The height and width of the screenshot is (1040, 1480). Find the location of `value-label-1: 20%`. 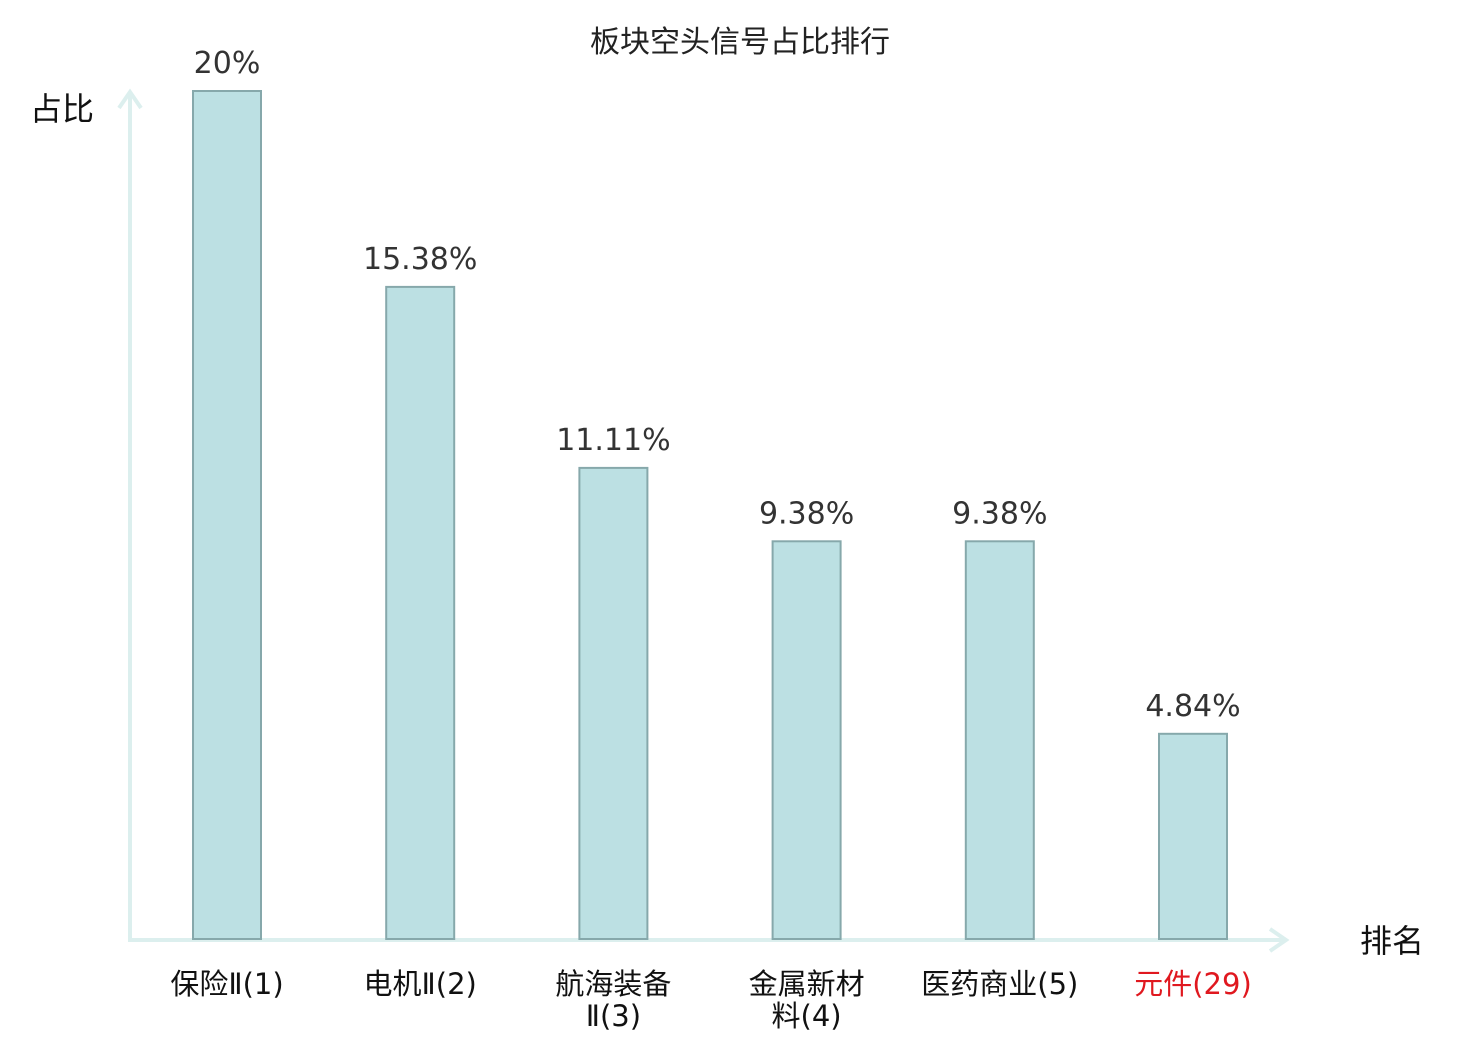

value-label-1: 20% is located at coordinates (227, 63).